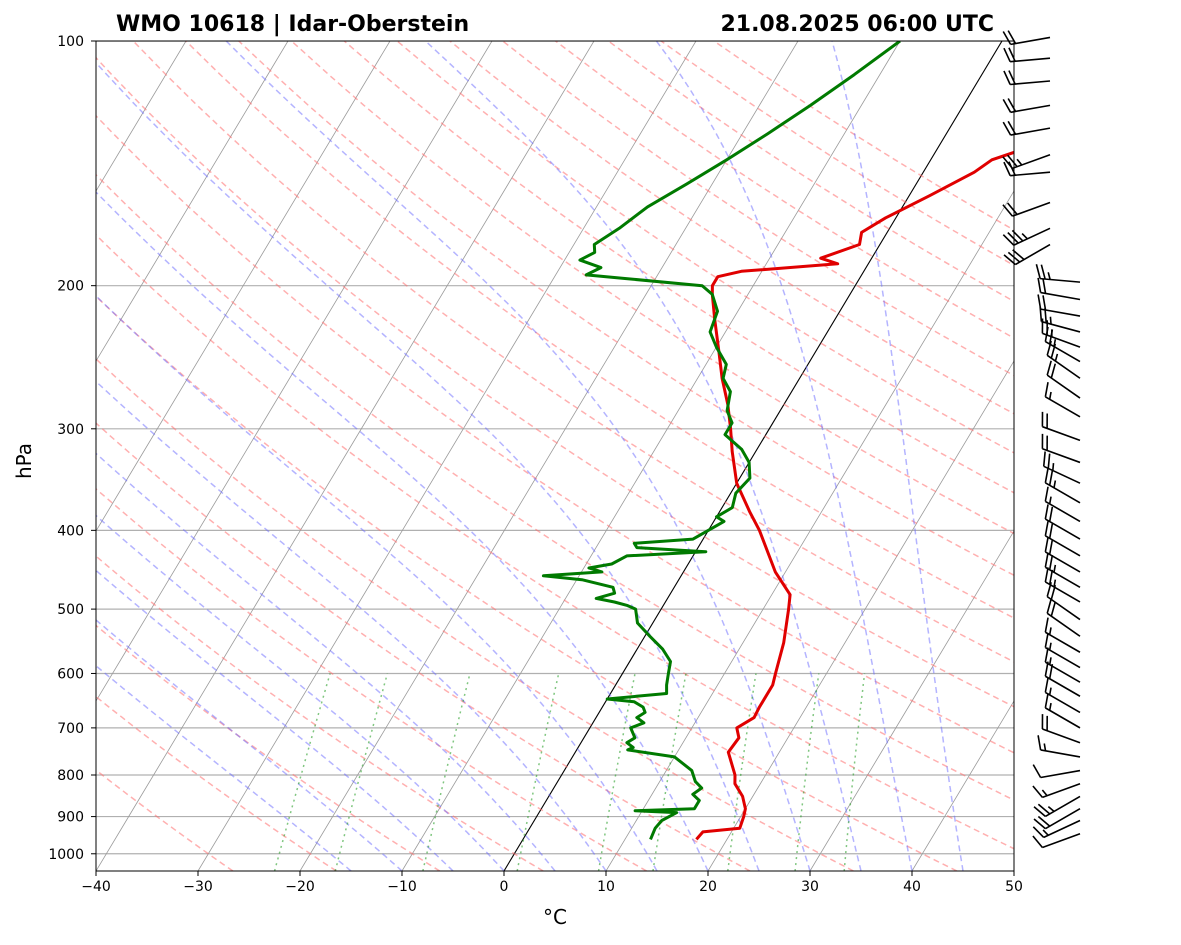 Image resolution: width=1181 pixels, height=945 pixels. Describe the element at coordinates (70, 430) in the screenshot. I see `y-tick-label: 300` at that location.